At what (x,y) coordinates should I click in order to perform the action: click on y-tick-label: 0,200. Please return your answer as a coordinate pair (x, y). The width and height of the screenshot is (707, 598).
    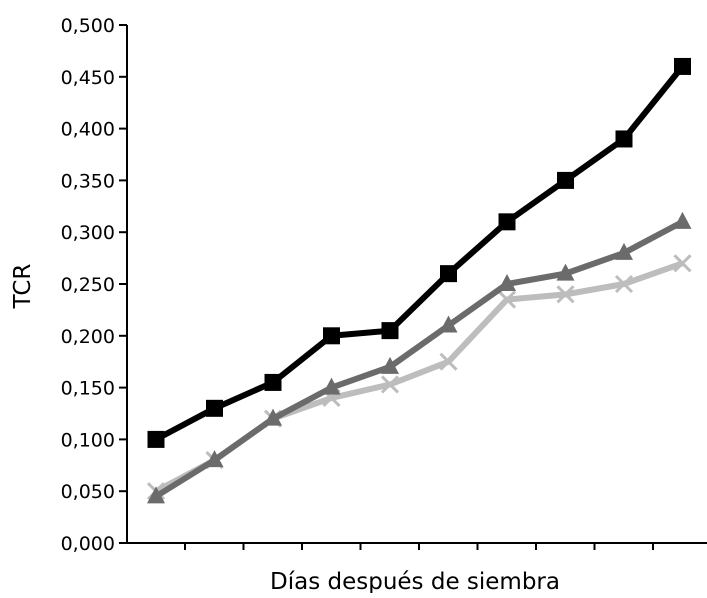
    Looking at the image, I should click on (88, 337).